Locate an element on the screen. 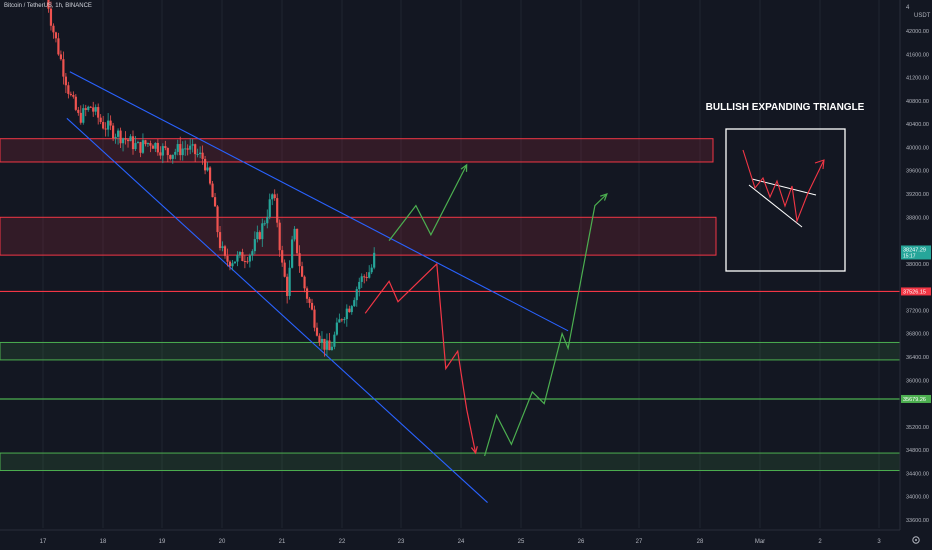 Image resolution: width=932 pixels, height=550 pixels. price-label-text: 37526.15 is located at coordinates (914, 292).